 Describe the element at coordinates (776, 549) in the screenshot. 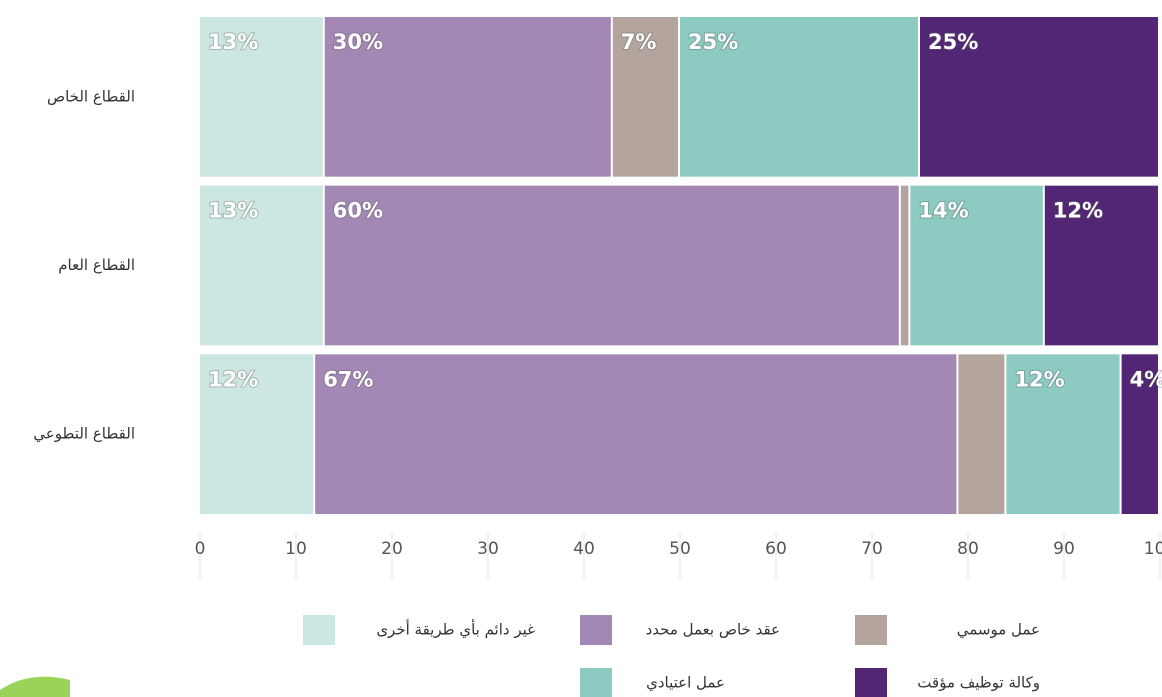

I see `x-tick-label: 60` at that location.